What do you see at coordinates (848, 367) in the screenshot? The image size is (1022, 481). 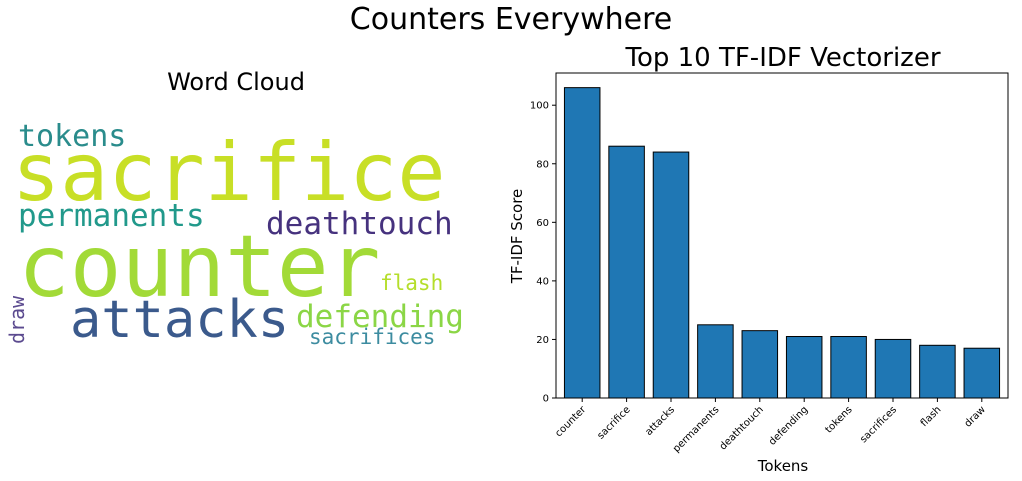 I see `bar-tokens` at bounding box center [848, 367].